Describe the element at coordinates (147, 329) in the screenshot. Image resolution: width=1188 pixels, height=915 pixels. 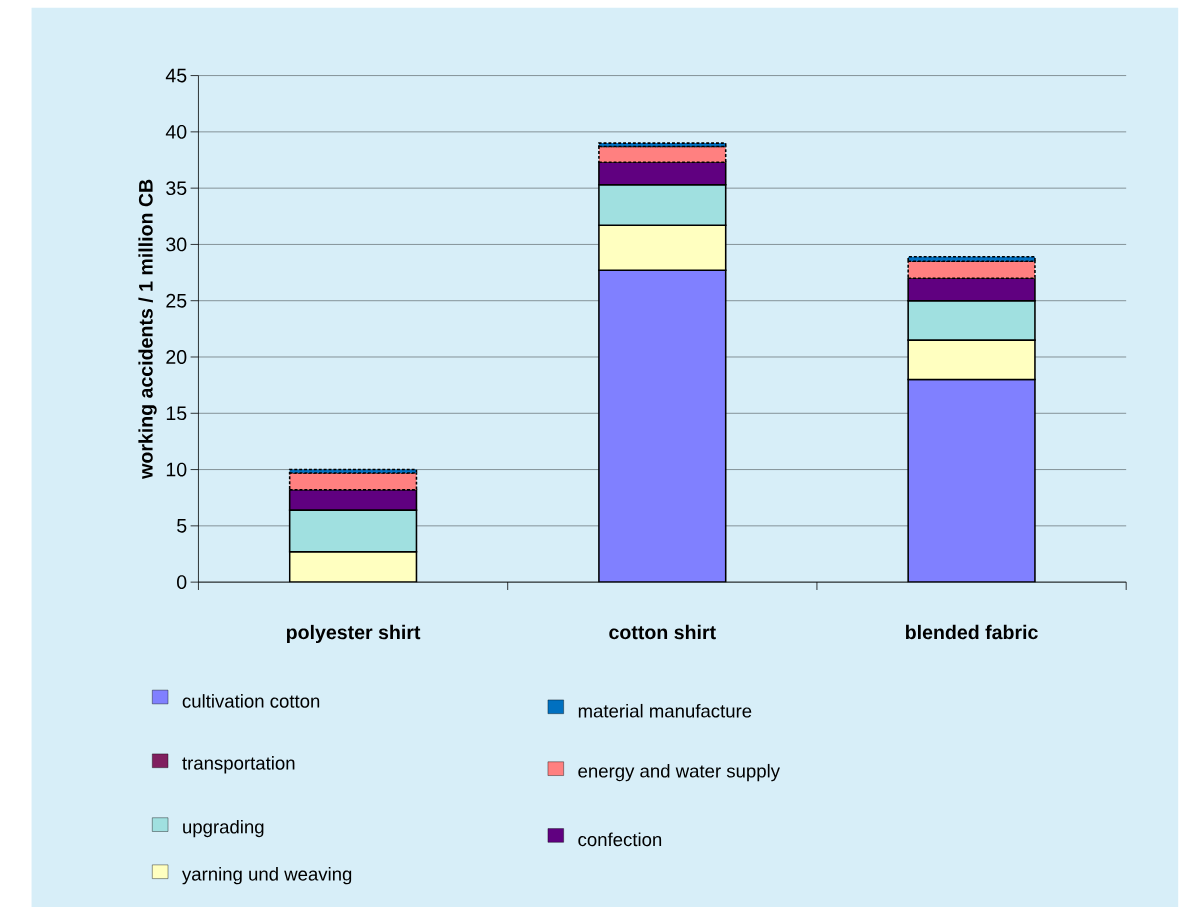
I see `y-axis-title: working accidents / 1 million CB` at that location.